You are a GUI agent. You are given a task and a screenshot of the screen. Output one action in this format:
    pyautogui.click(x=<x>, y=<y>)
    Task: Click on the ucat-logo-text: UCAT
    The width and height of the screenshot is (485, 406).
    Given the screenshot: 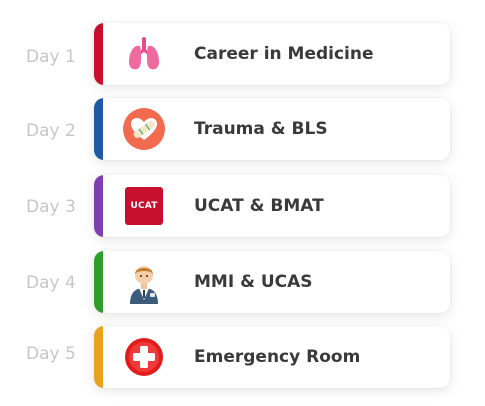 What is the action you would take?
    pyautogui.click(x=144, y=206)
    